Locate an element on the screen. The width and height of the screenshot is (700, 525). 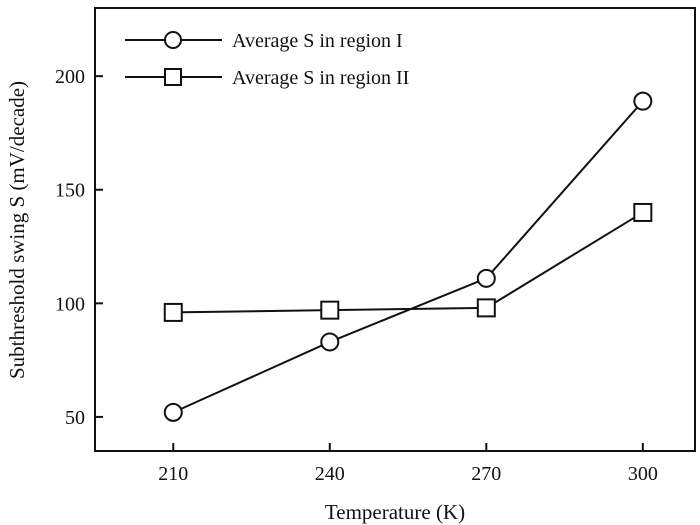
legend-marker-square is located at coordinates (173, 77).